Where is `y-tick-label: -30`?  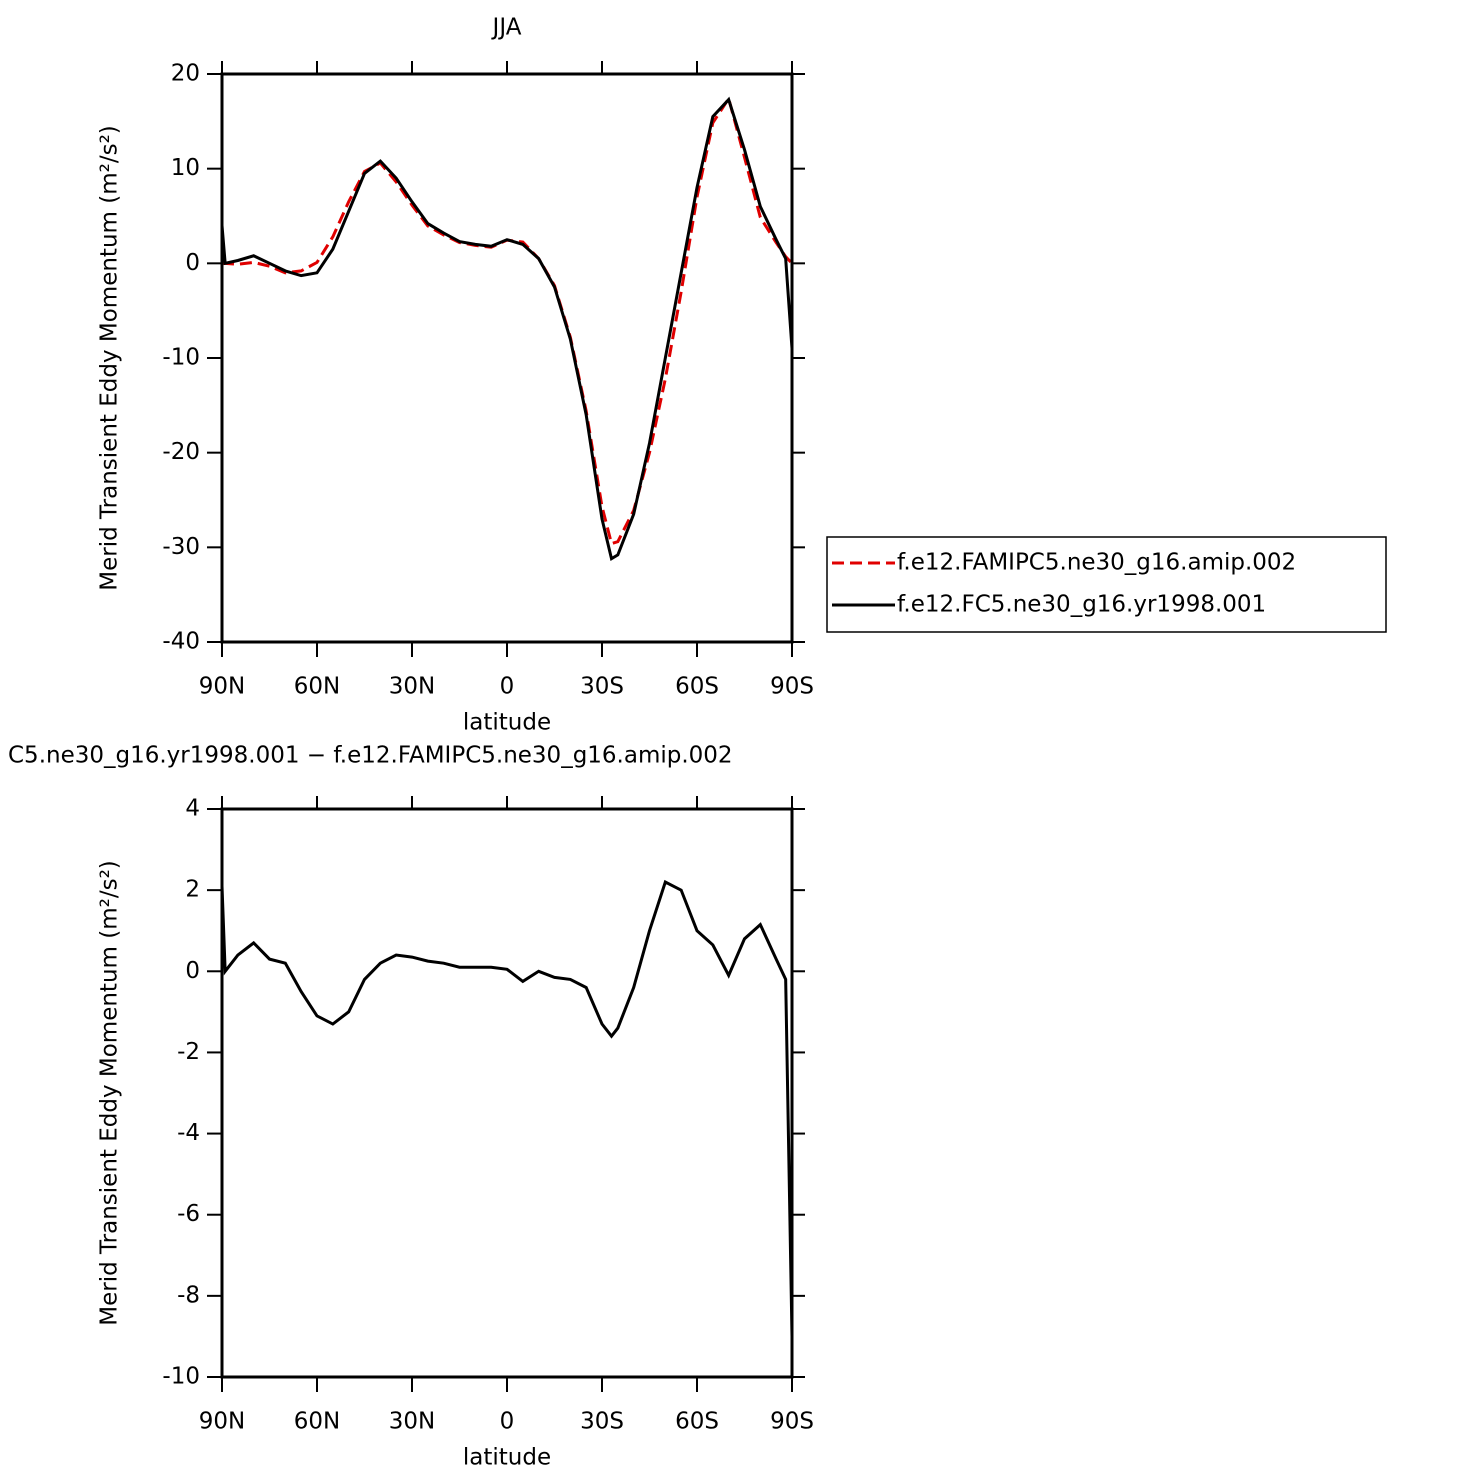
y-tick-label: -30 is located at coordinates (181, 547).